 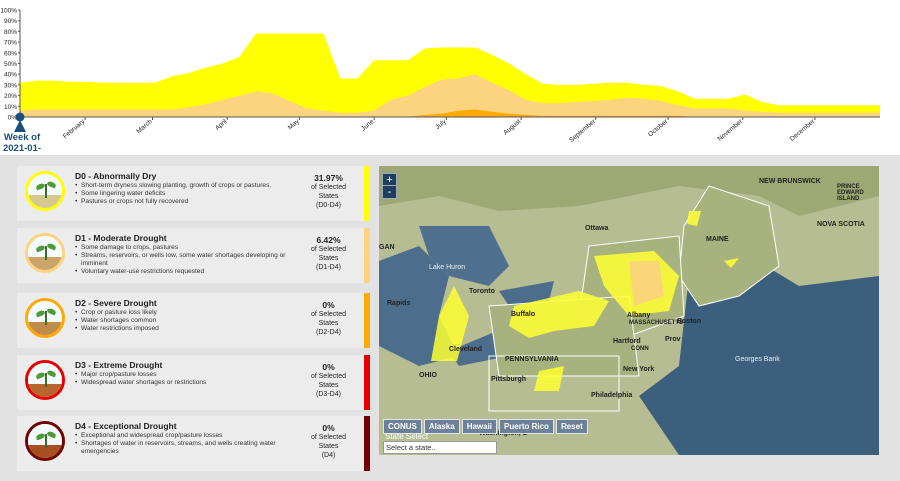 What do you see at coordinates (757, 359) in the screenshot?
I see `label-georges-bank: Georges Bank` at bounding box center [757, 359].